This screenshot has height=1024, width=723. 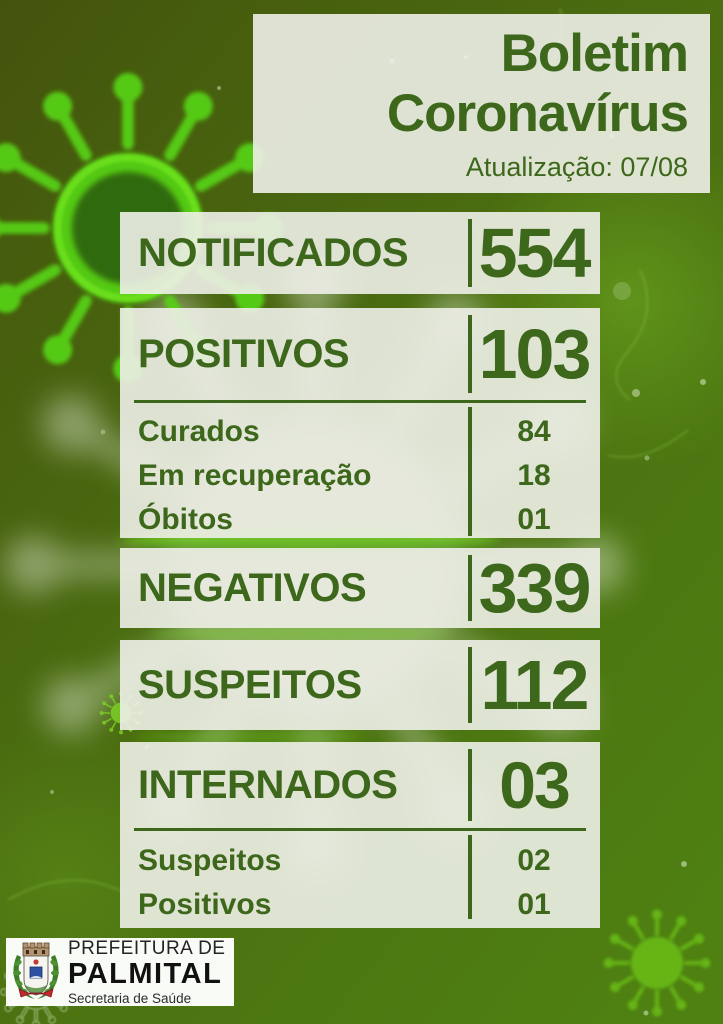 What do you see at coordinates (537, 113) in the screenshot?
I see `bulletin-title-line-2: Coronavírus` at bounding box center [537, 113].